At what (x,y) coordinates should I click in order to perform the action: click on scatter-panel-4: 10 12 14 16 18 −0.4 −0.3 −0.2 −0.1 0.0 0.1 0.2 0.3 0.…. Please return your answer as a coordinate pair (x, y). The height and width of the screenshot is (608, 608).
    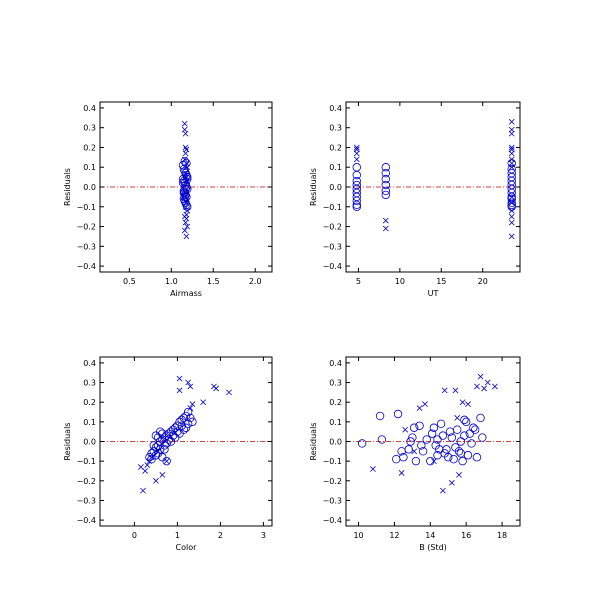
    Looking at the image, I should click on (415, 454).